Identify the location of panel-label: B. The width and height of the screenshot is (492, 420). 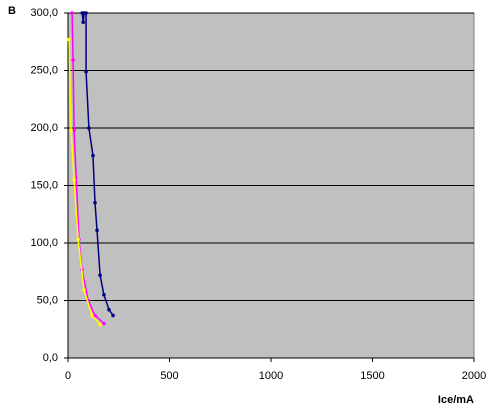
(12, 11).